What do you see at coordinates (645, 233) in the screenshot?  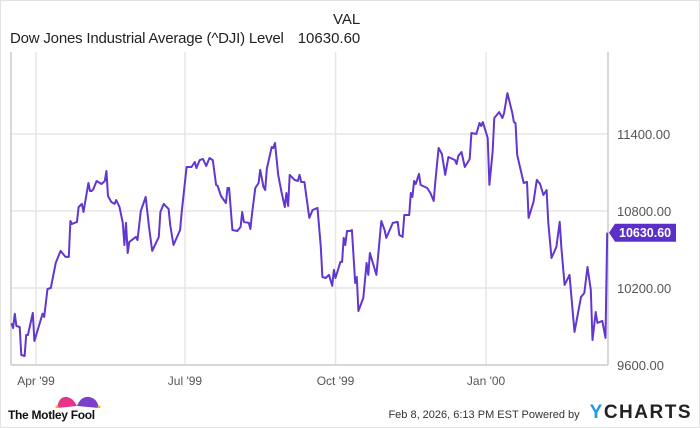 I see `last-value-label: 10630.60` at bounding box center [645, 233].